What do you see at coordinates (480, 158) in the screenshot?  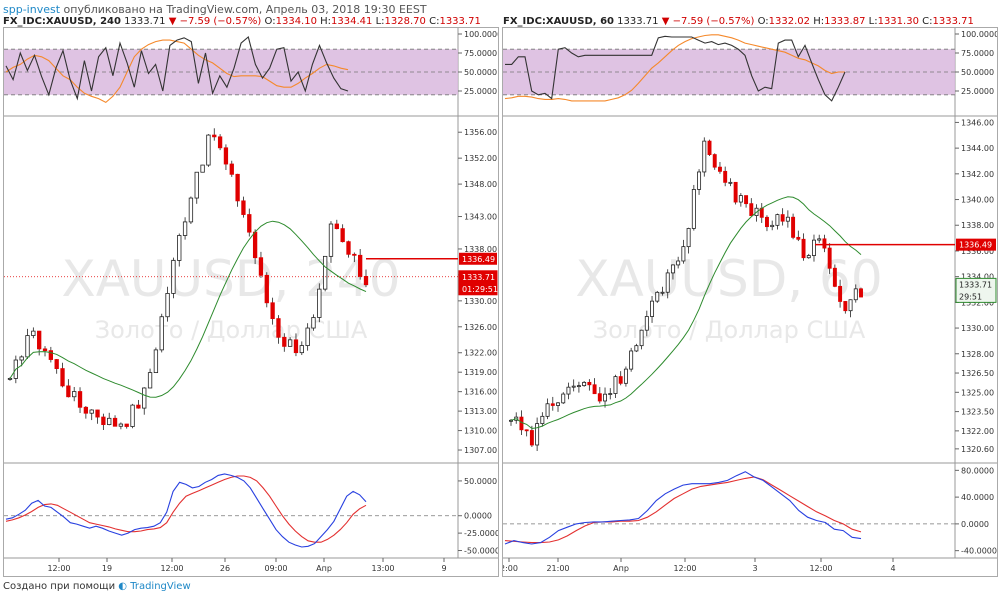 I see `price-tick-label: 1352.00` at bounding box center [480, 158].